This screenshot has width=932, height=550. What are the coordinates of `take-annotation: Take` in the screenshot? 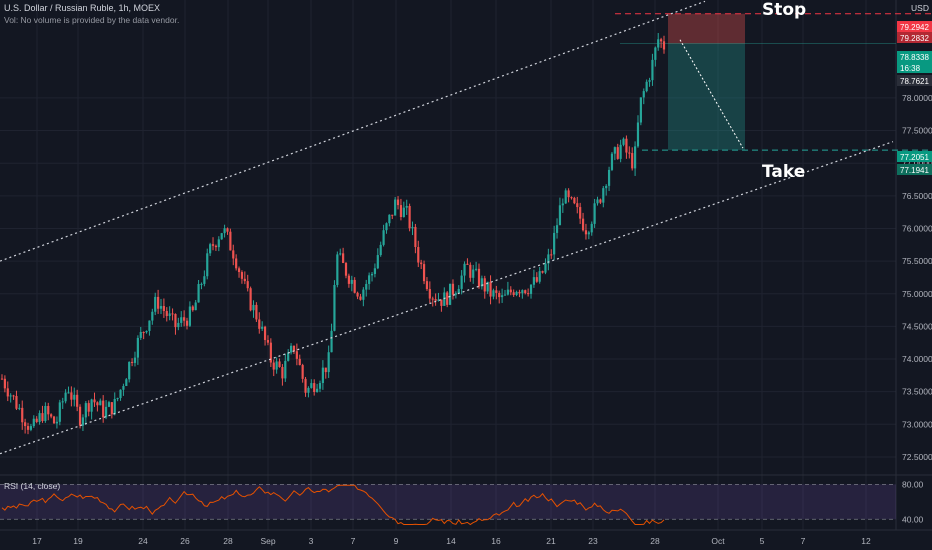 It's located at (784, 172).